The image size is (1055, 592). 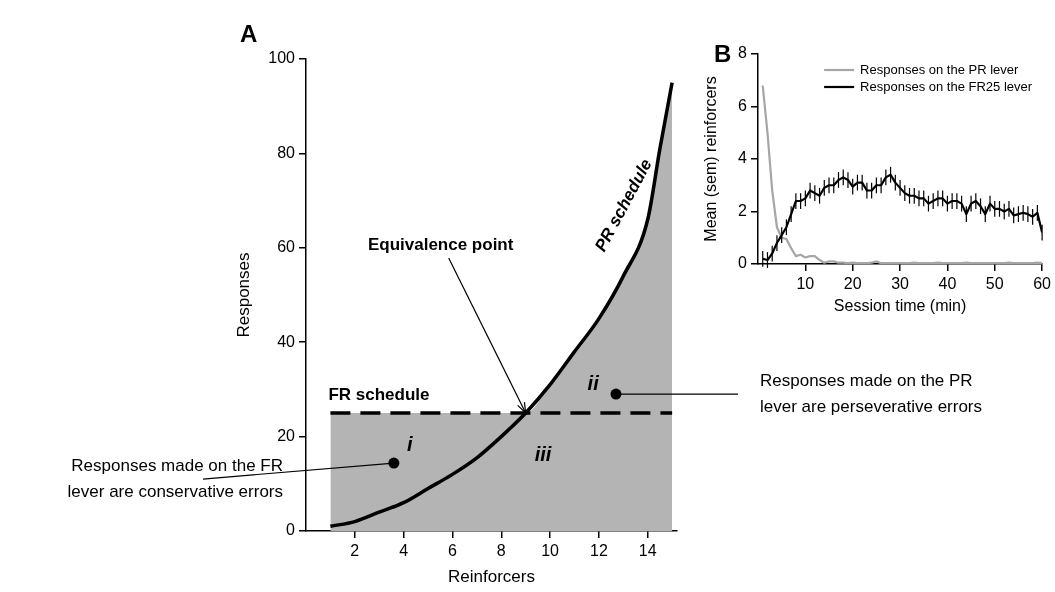 I want to click on x-tick-label: 50, so click(x=994, y=284).